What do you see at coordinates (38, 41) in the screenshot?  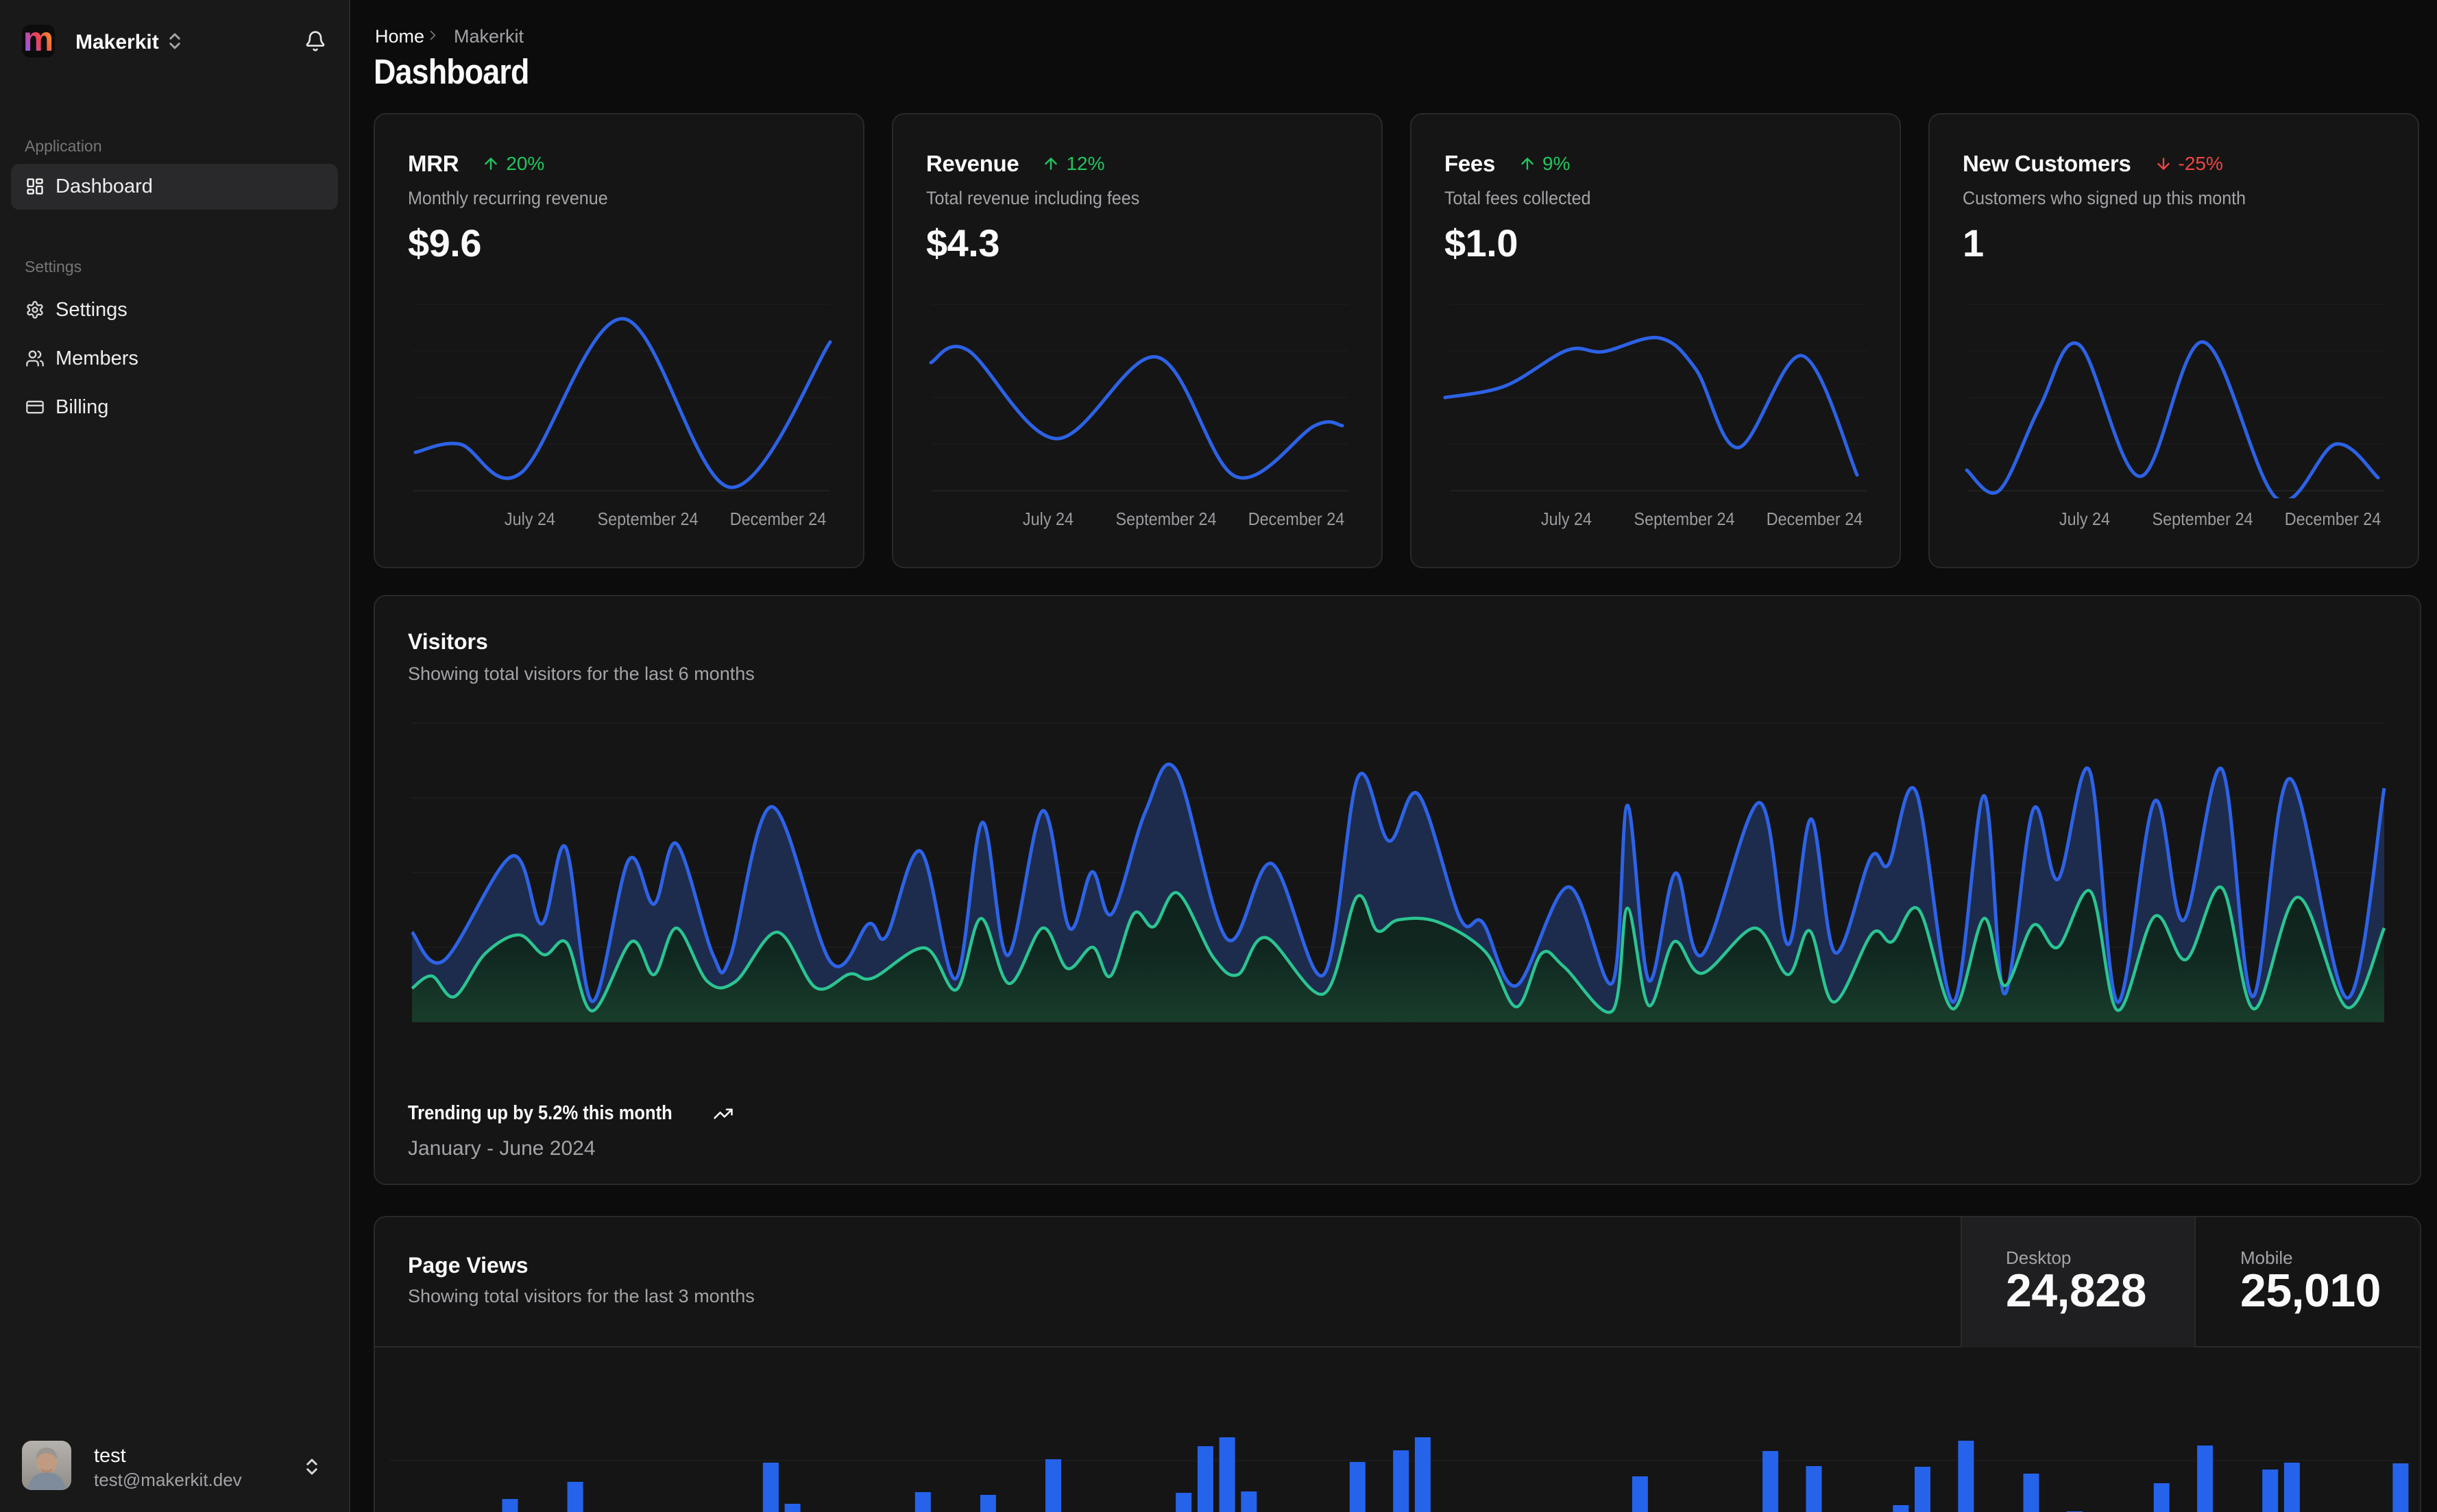 I see `svg-text: m` at bounding box center [38, 41].